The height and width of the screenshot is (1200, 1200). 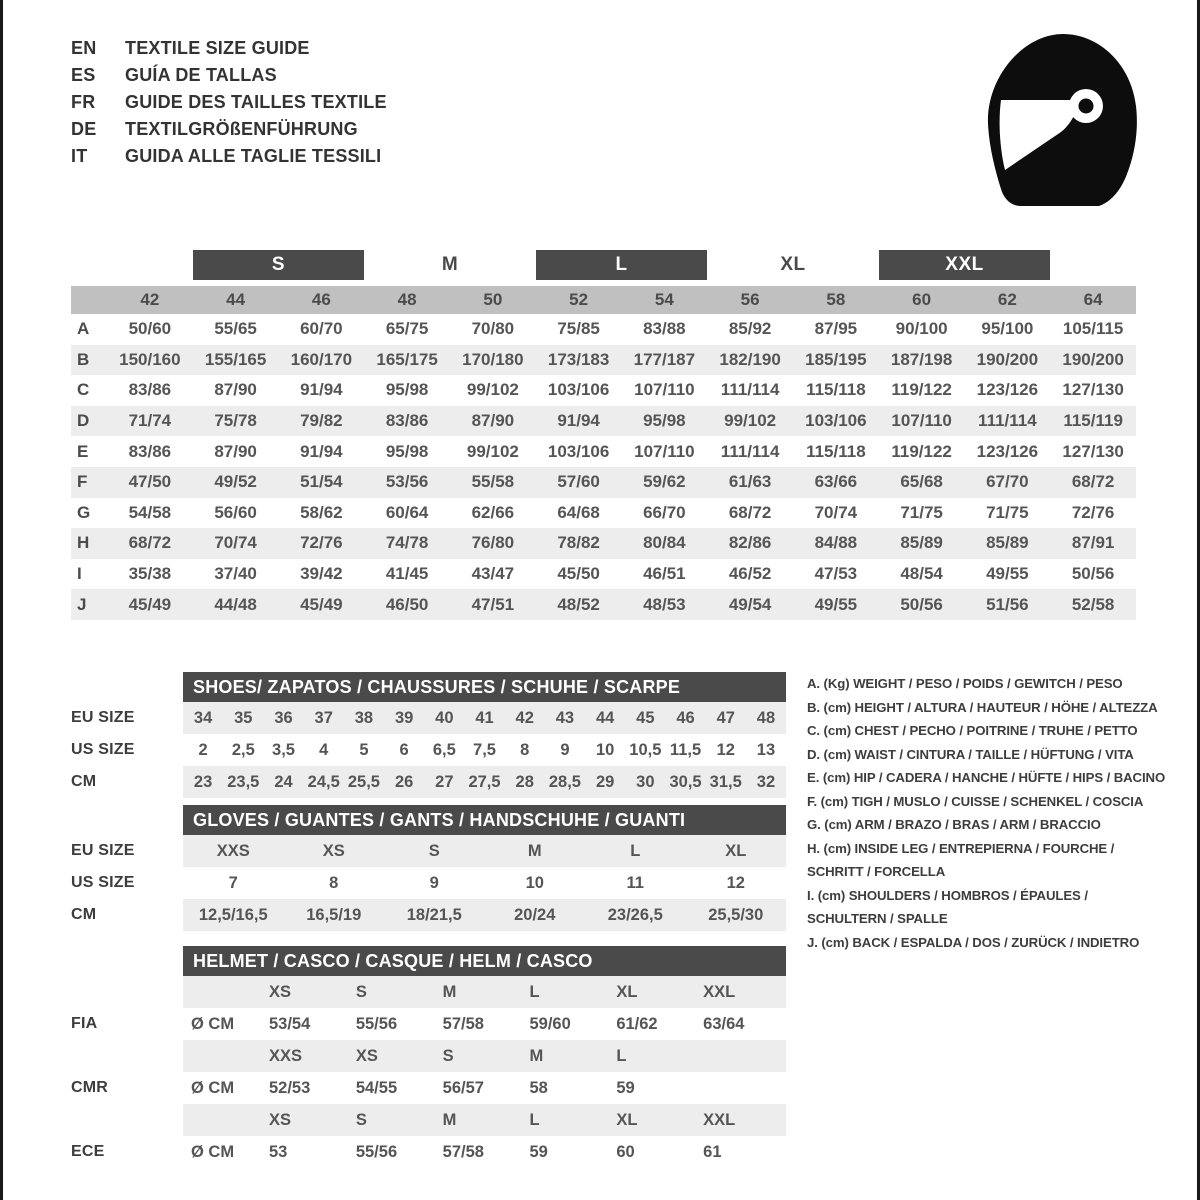 I want to click on measurement-cell: 76/80, so click(x=493, y=543).